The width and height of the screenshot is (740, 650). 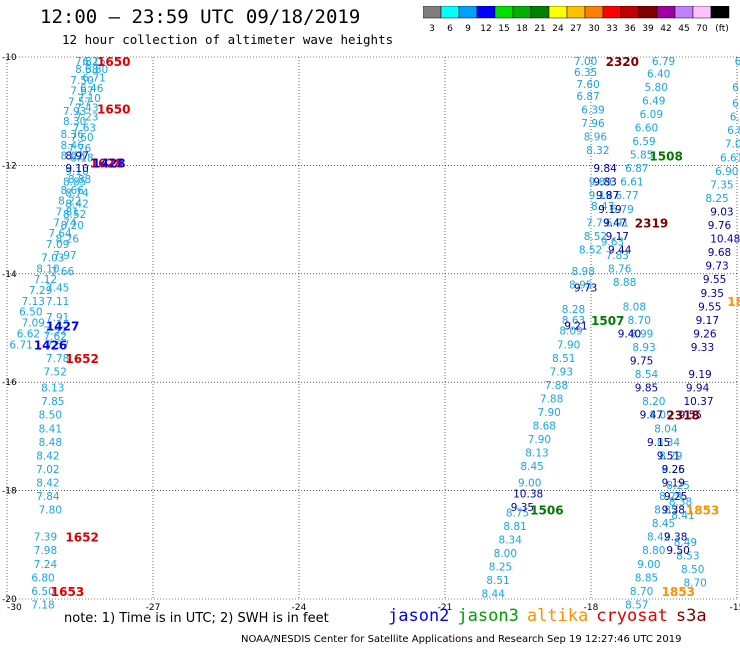 I want to click on wave-height-value: 9.15, so click(x=658, y=443).